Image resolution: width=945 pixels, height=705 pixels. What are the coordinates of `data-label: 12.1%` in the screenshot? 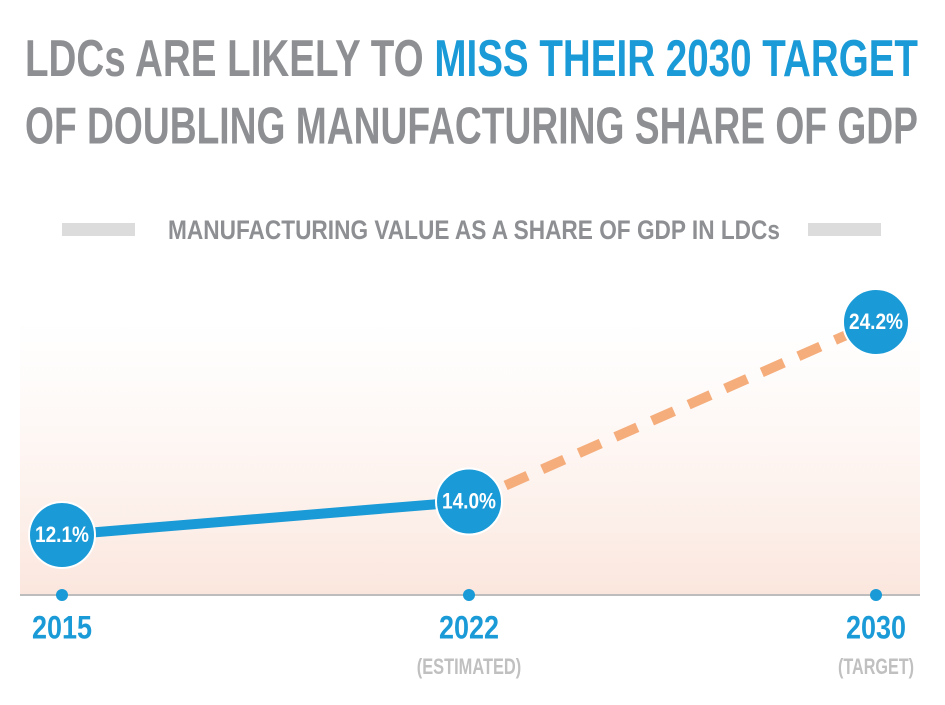 It's located at (62, 534).